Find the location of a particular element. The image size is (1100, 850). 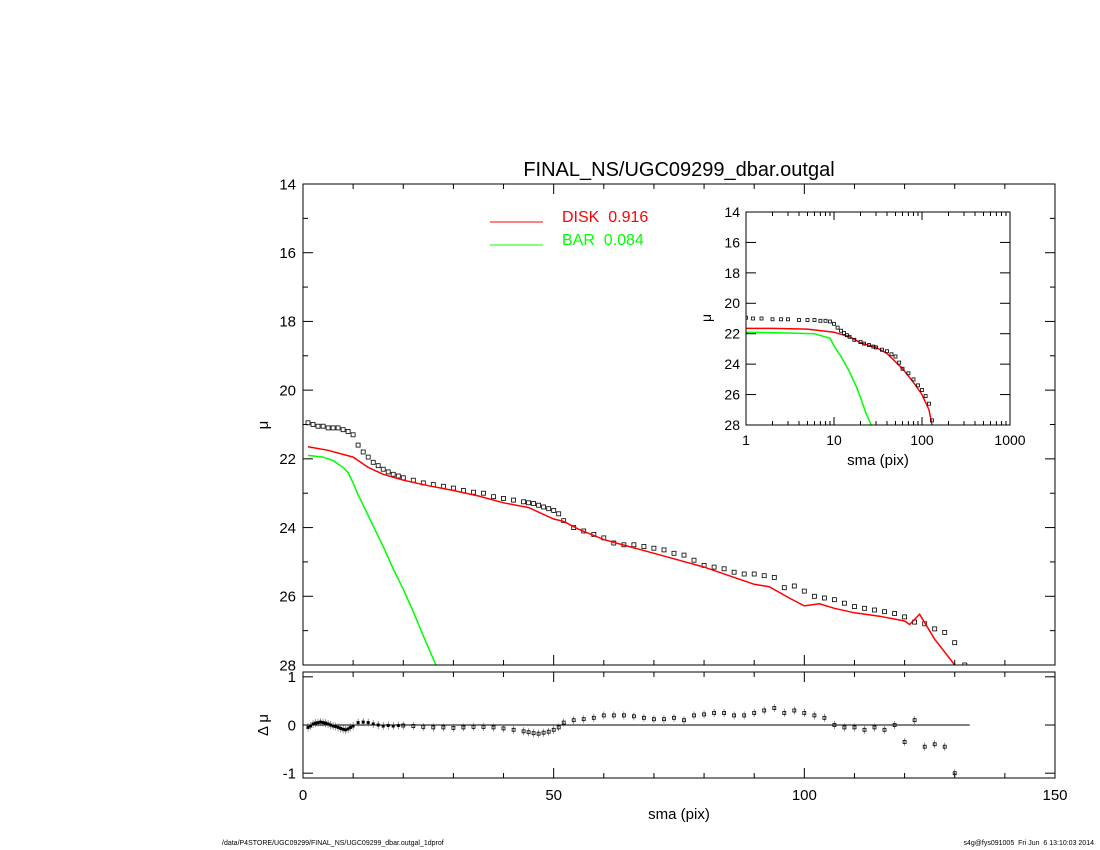

residual-panel: -101 0 50 100 150 sma (pix) Δ μ is located at coordinates (661, 746).